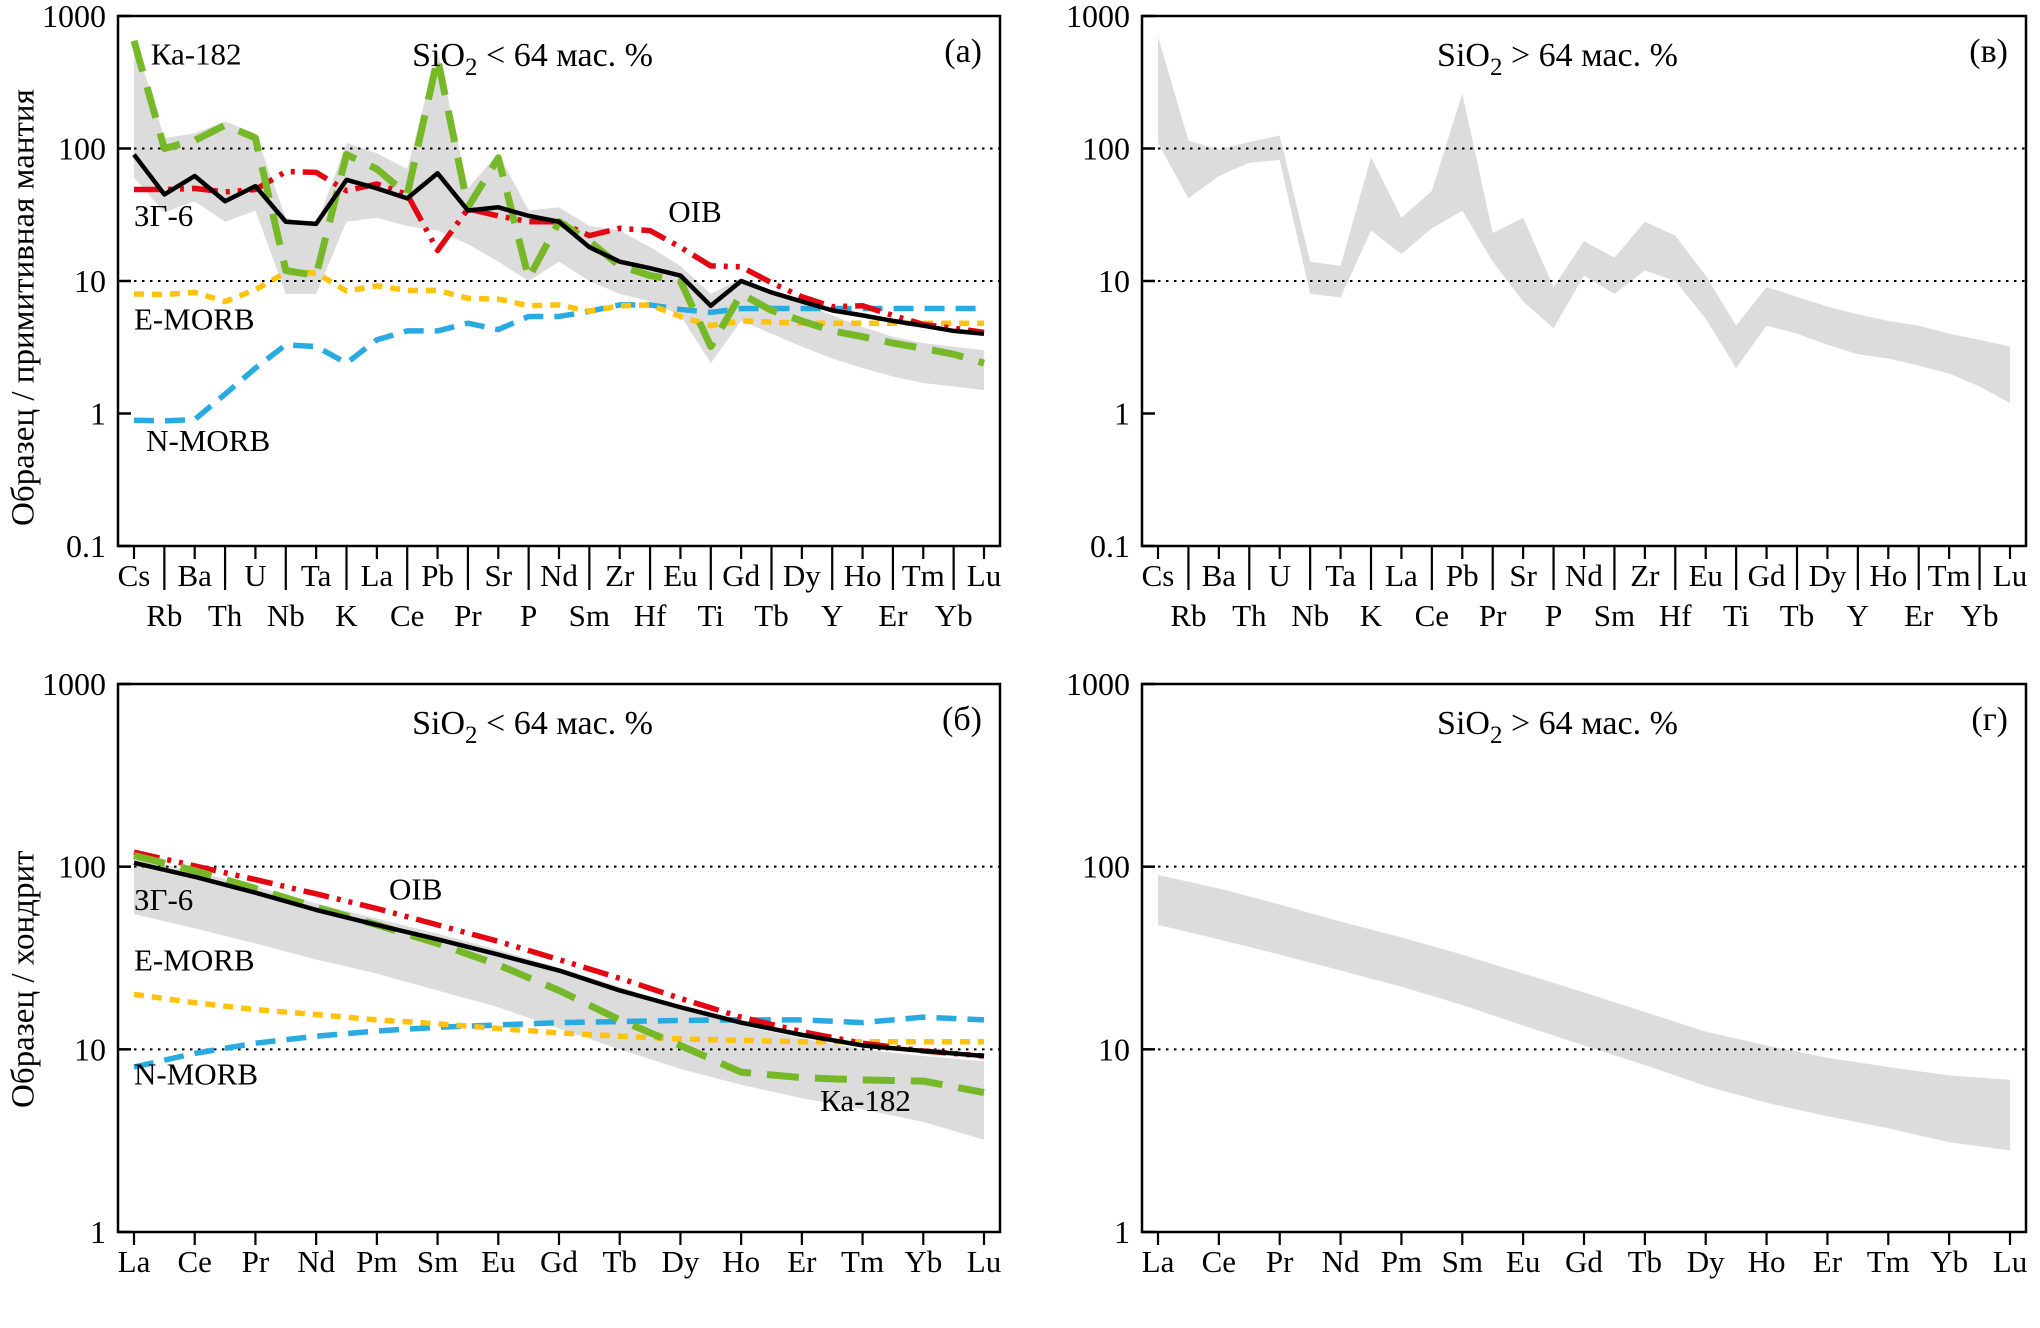 This screenshot has width=2040, height=1328. Describe the element at coordinates (532, 59) in the screenshot. I see `panel-title: SiO2 < 64 мас. %` at that location.